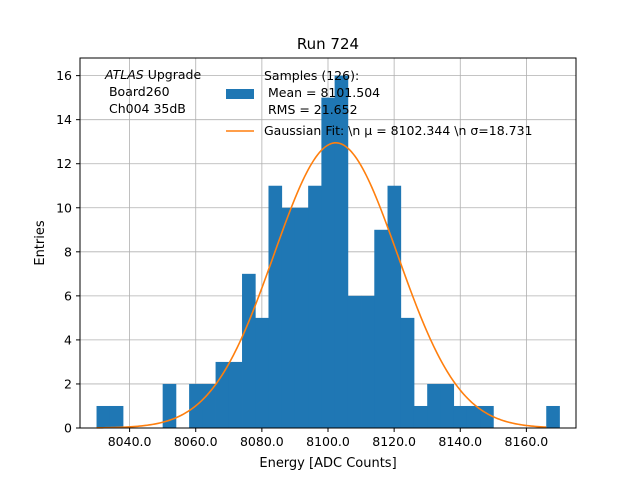 This screenshot has height=480, width=640. I want to click on annotation-line-1: ATLAS Upgrade, so click(152, 74).